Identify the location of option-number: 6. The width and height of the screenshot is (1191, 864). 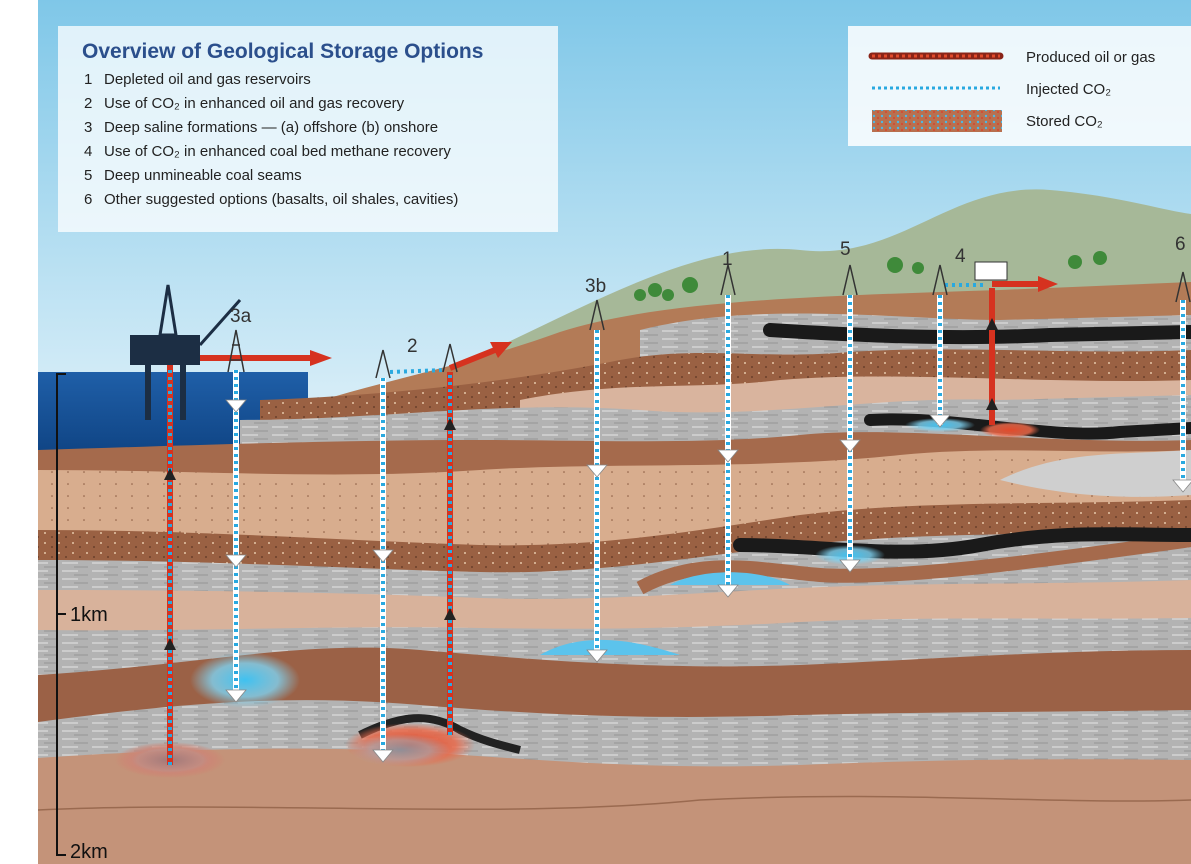
(88, 199).